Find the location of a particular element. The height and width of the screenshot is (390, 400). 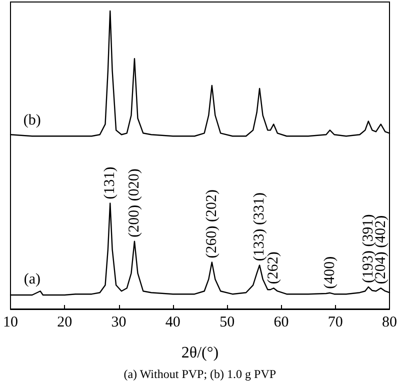

x-tick-label: 40 is located at coordinates (172, 322).